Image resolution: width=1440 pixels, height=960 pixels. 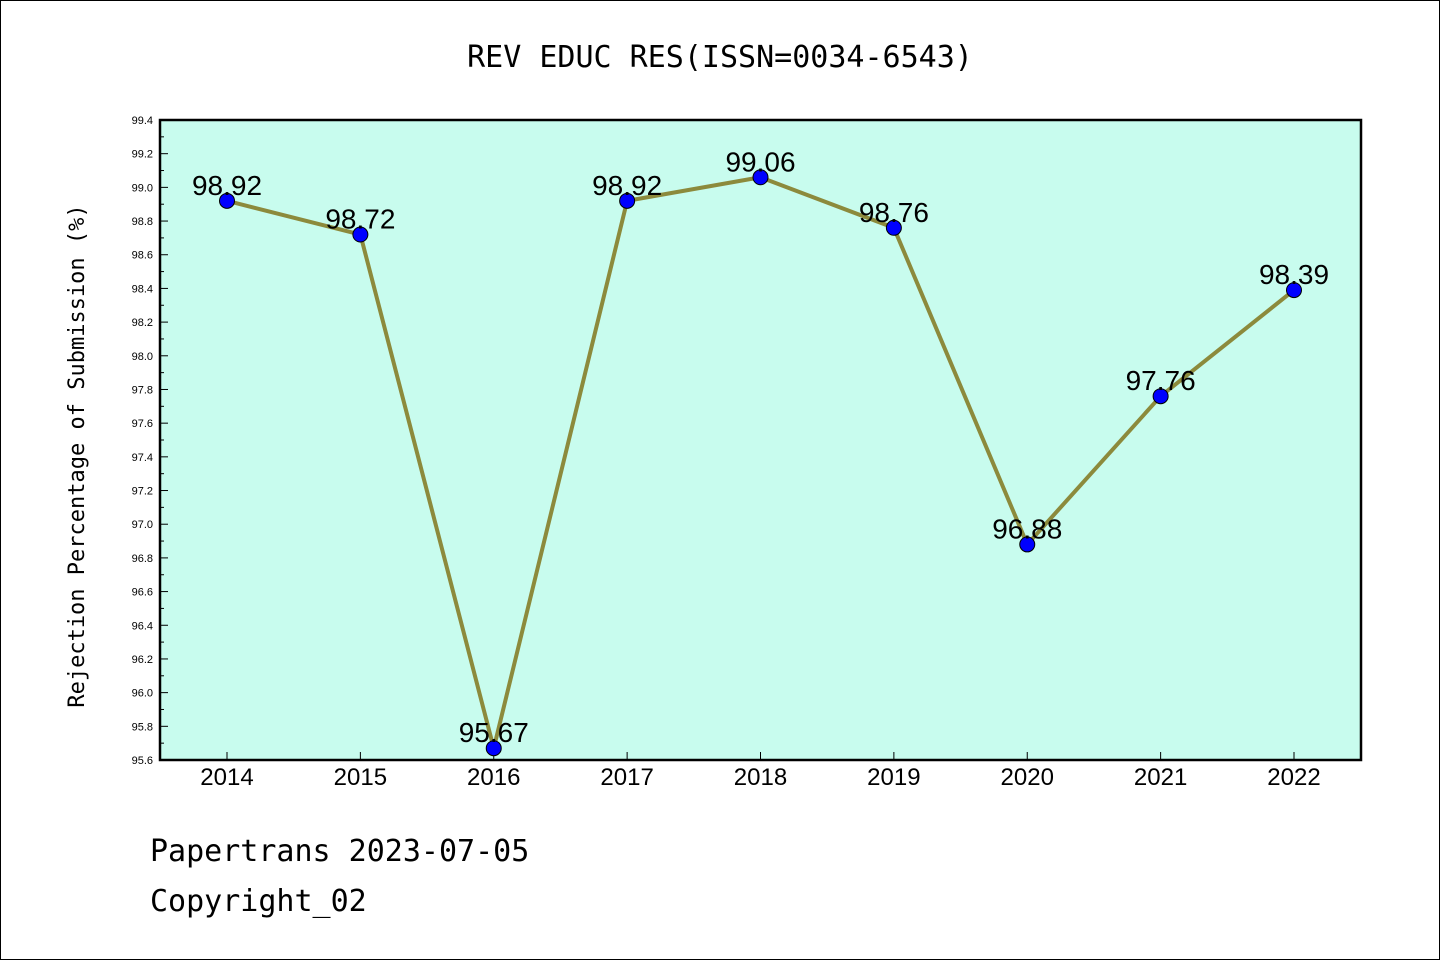 What do you see at coordinates (142, 289) in the screenshot?
I see `y-tick-label: 98.4` at bounding box center [142, 289].